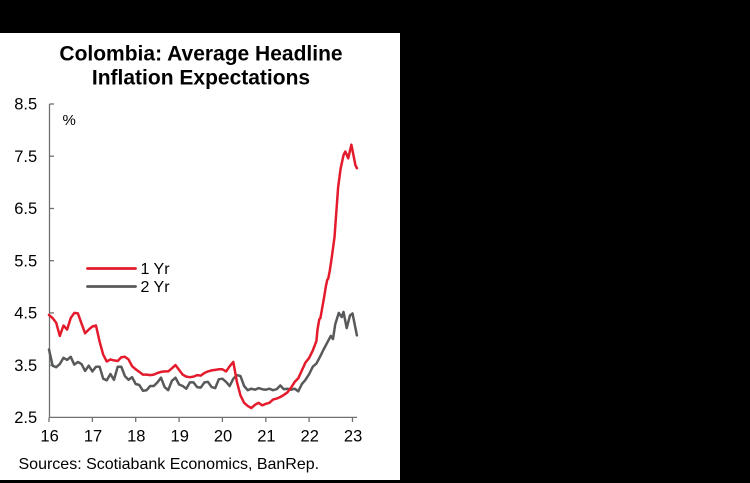 This screenshot has height=483, width=750. Describe the element at coordinates (223, 436) in the screenshot. I see `svg-text: 20` at that location.